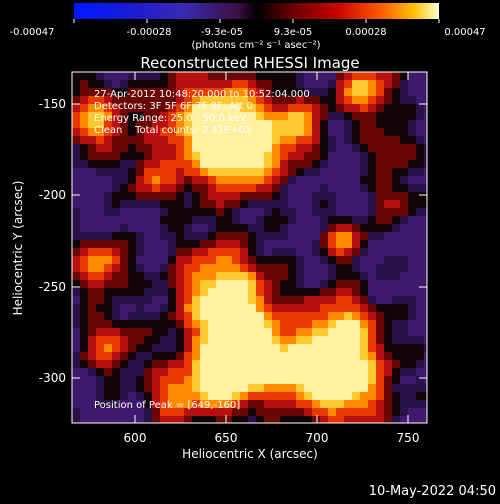 The width and height of the screenshot is (500, 504). I want to click on y-tick-label: -200, so click(52, 195).